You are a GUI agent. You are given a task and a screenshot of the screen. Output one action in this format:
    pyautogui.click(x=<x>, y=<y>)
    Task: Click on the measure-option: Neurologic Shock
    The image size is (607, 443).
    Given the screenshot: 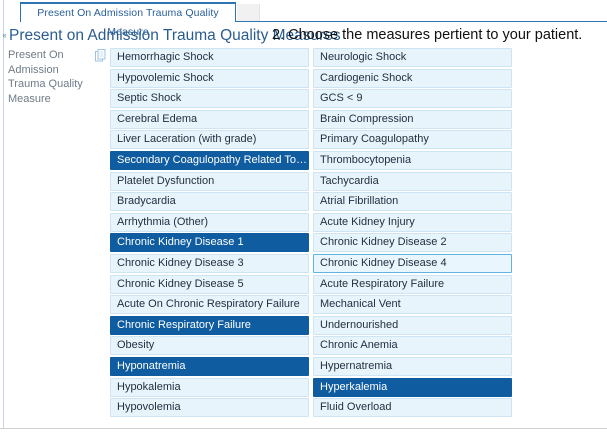 What is the action you would take?
    pyautogui.click(x=412, y=57)
    